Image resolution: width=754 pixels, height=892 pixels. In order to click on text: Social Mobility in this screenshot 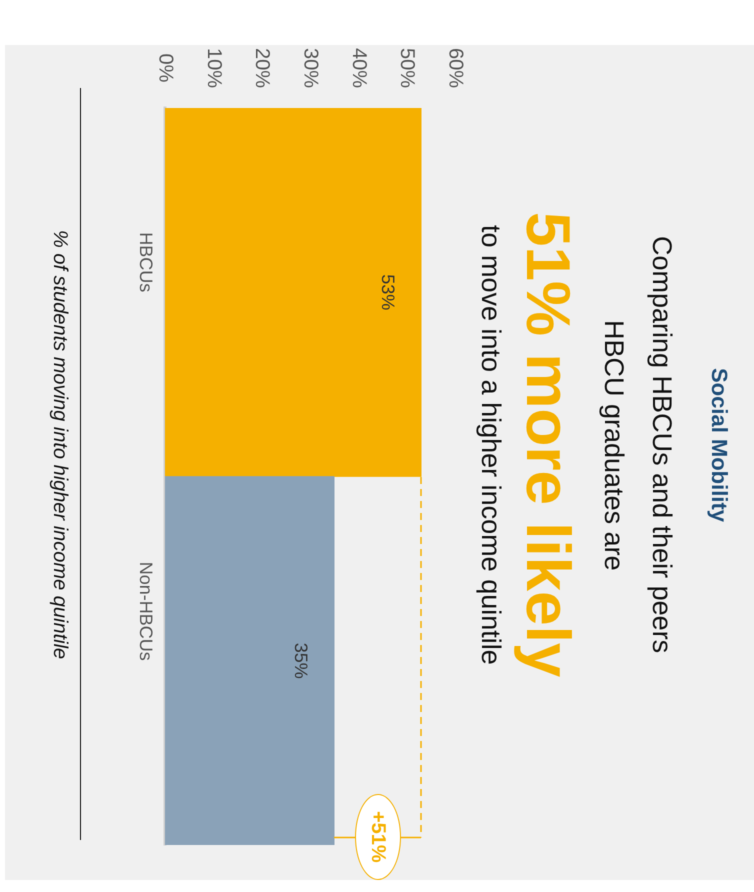, I will do `click(719, 445)`.